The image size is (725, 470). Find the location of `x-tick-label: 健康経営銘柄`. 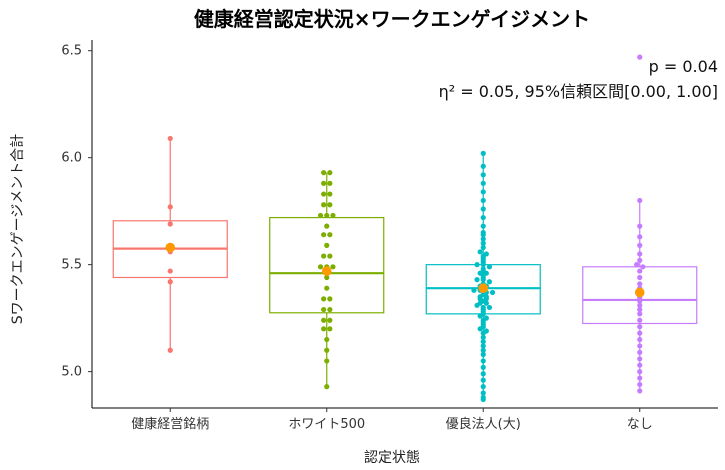

x-tick-label: 健康経営銘柄 is located at coordinates (170, 424).